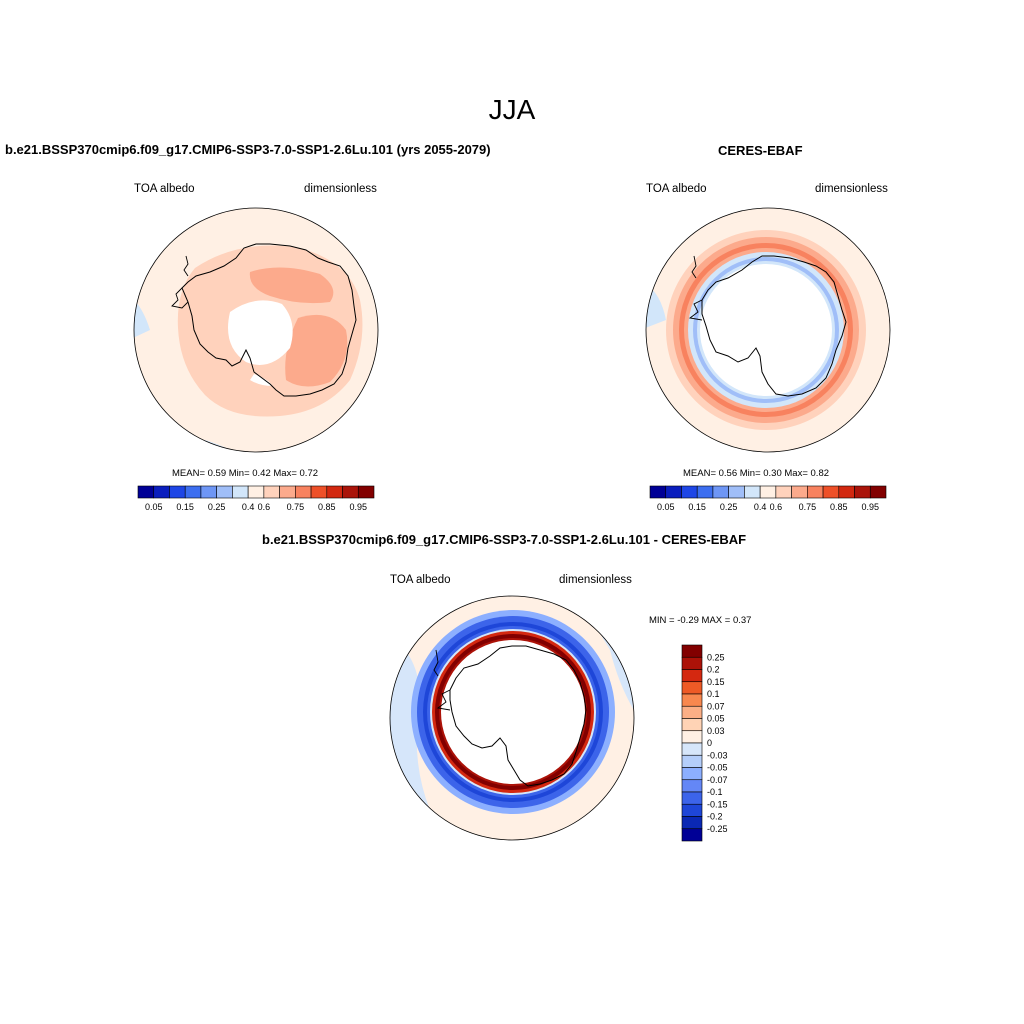  I want to click on panel3-colorbar-tick-label: -0.15, so click(717, 804).